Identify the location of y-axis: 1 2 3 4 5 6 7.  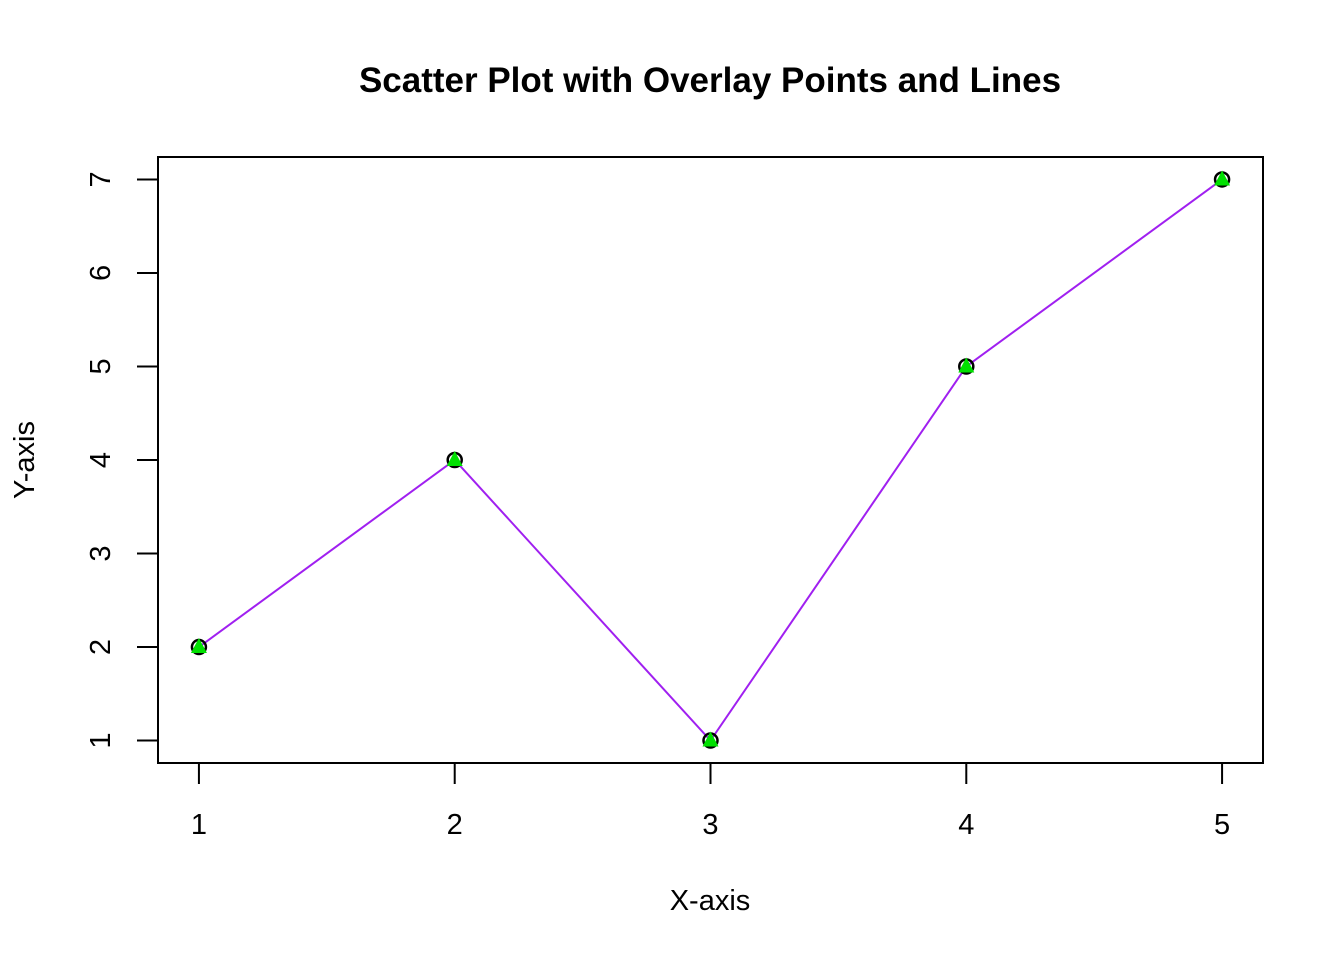
(122, 460).